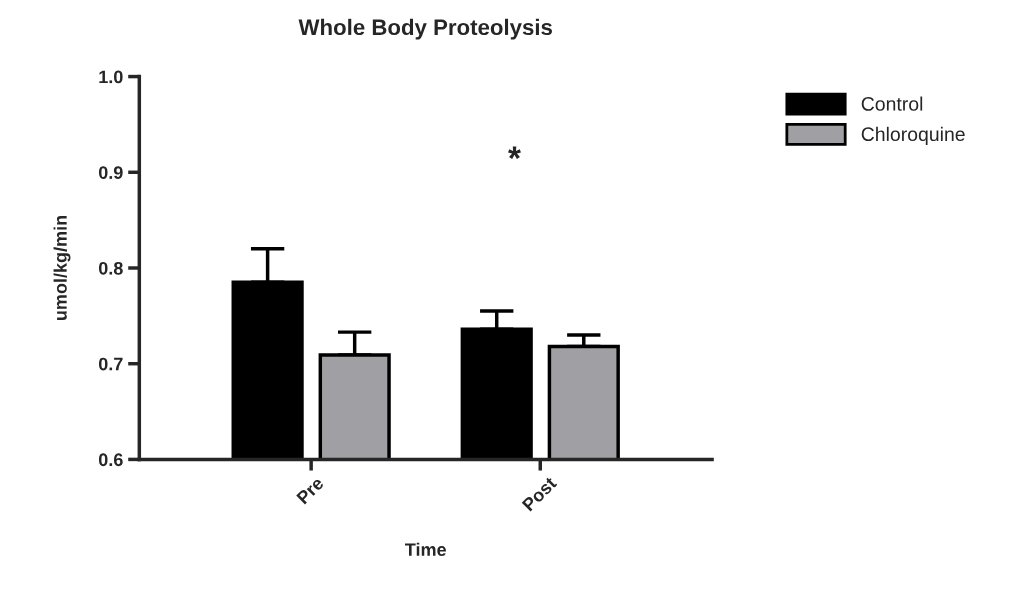 The width and height of the screenshot is (1032, 589). What do you see at coordinates (62, 268) in the screenshot?
I see `y-axis-title: umol/kg/min` at bounding box center [62, 268].